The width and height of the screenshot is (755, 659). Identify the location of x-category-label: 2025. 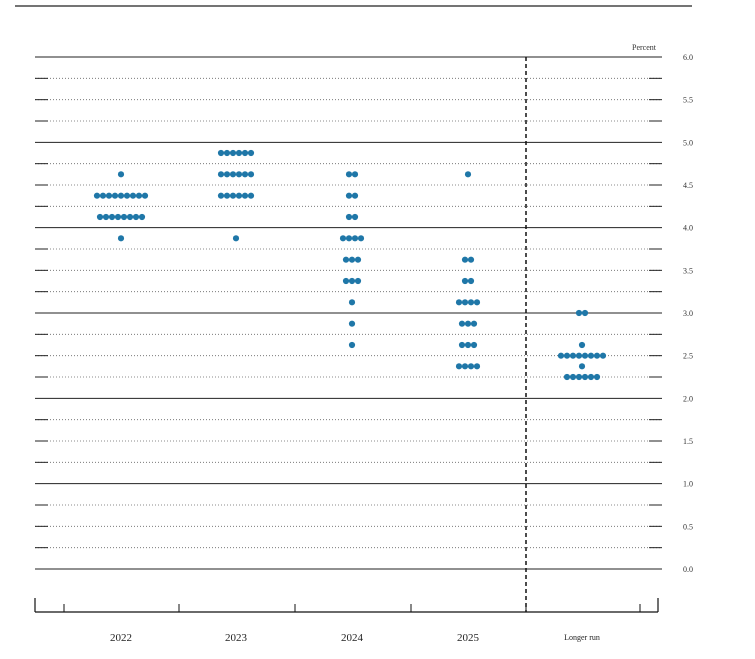
(468, 638).